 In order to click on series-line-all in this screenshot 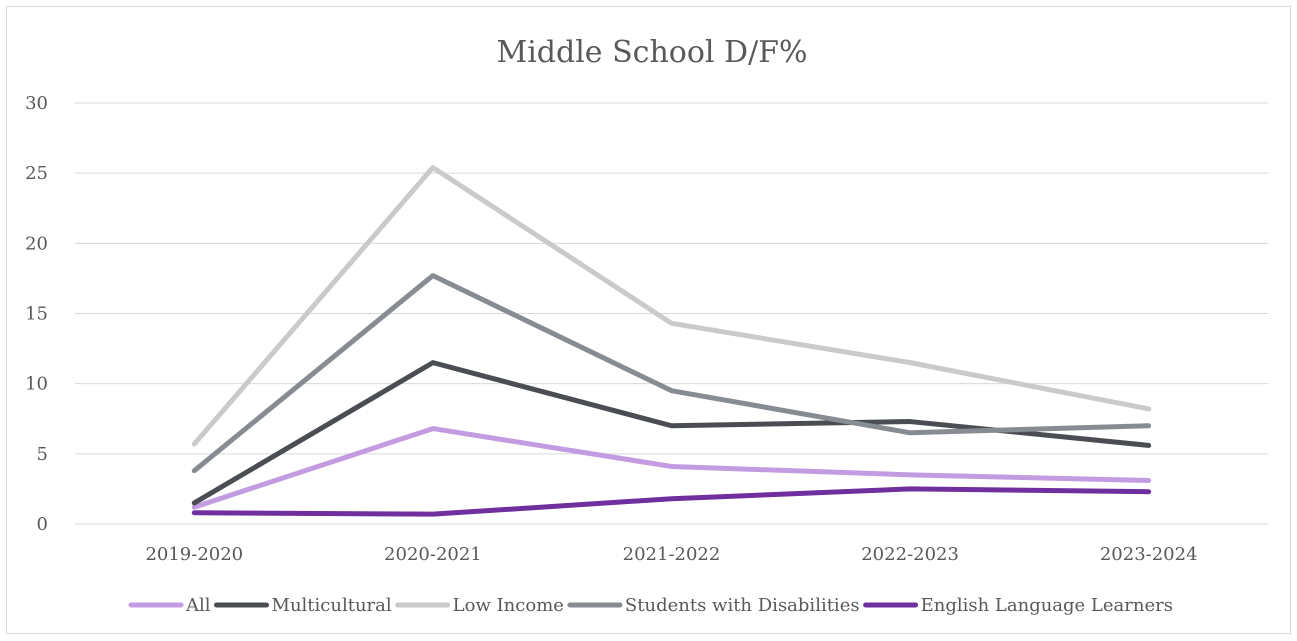, I will do `click(671, 468)`.